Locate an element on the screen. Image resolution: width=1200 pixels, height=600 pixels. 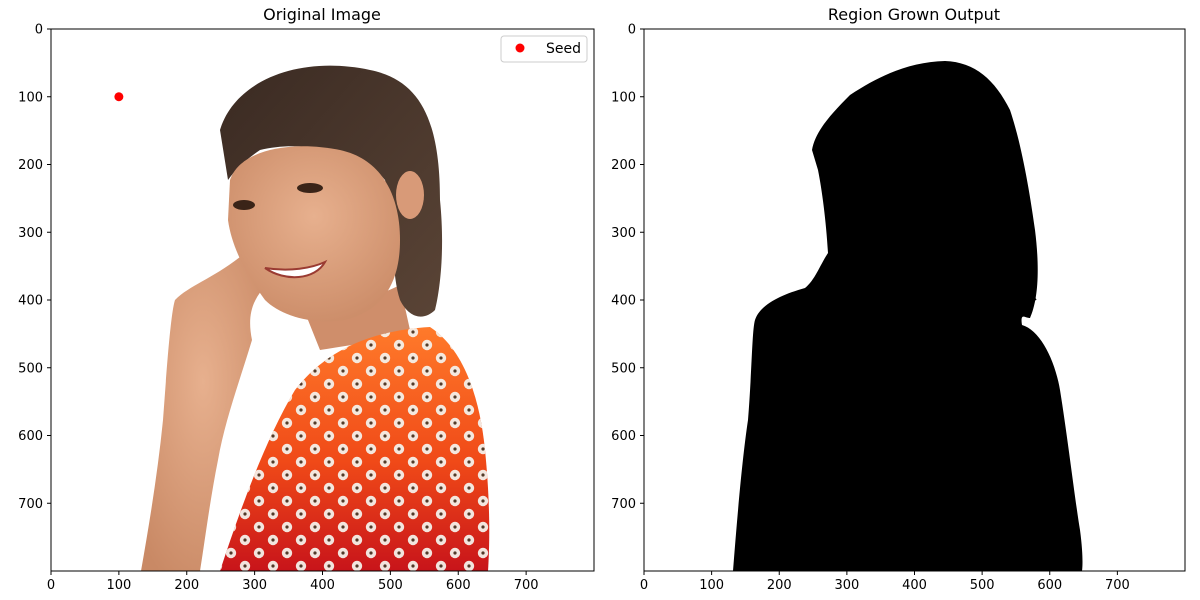
left-y-tick-label: 600 is located at coordinates (30, 436).